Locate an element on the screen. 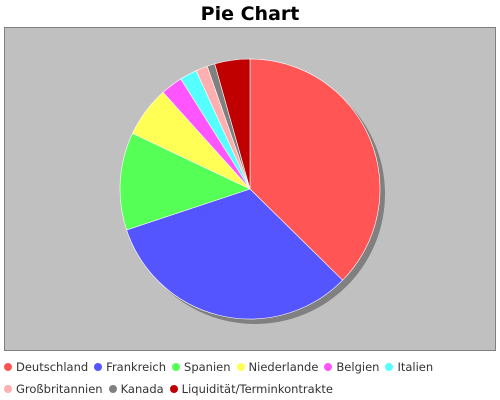  legend-item-italien: Italien is located at coordinates (409, 367).